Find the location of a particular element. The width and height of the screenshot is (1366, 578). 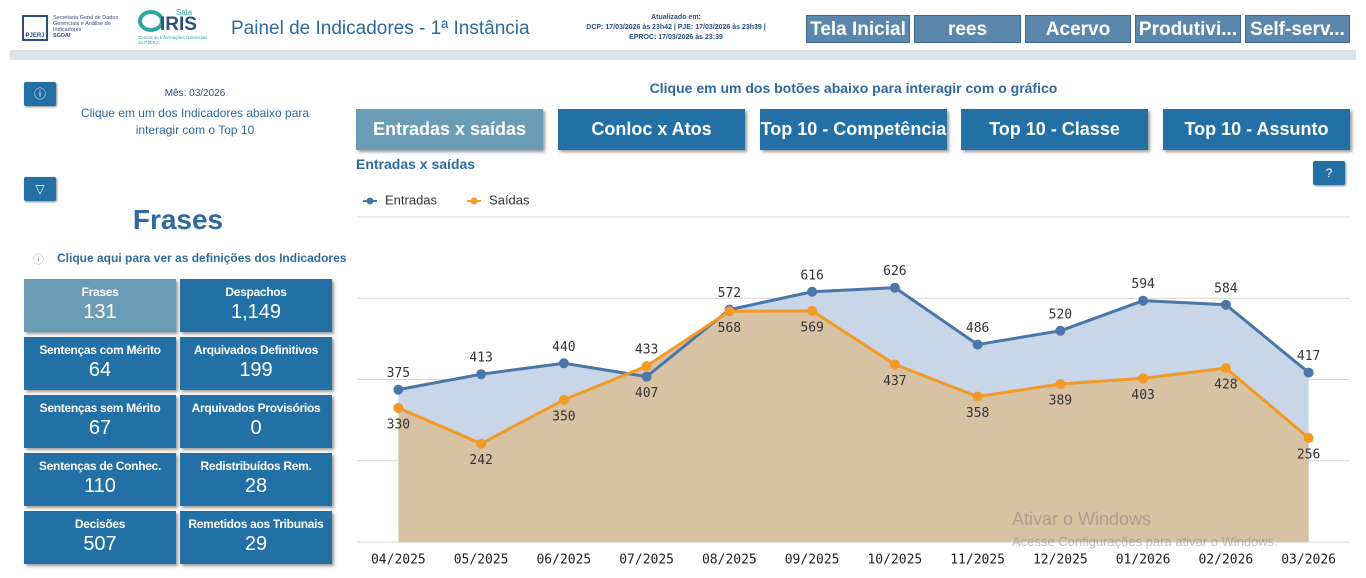

nav-button: Acervo is located at coordinates (1078, 29).